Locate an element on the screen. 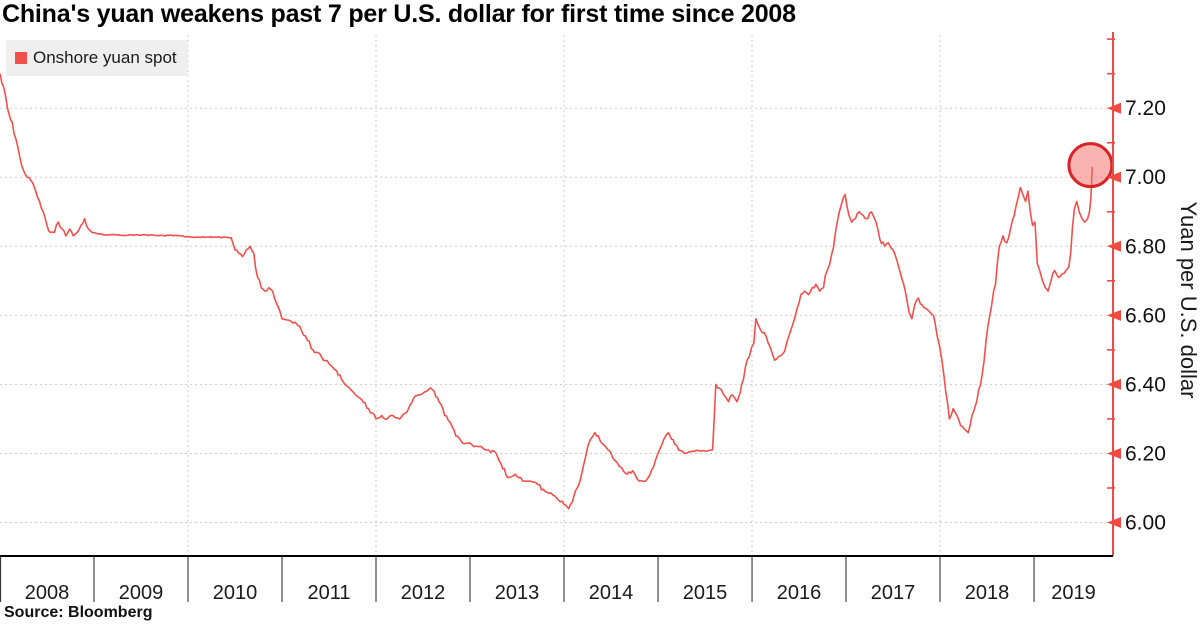  x-axis-year-label: 2013 is located at coordinates (517, 593).